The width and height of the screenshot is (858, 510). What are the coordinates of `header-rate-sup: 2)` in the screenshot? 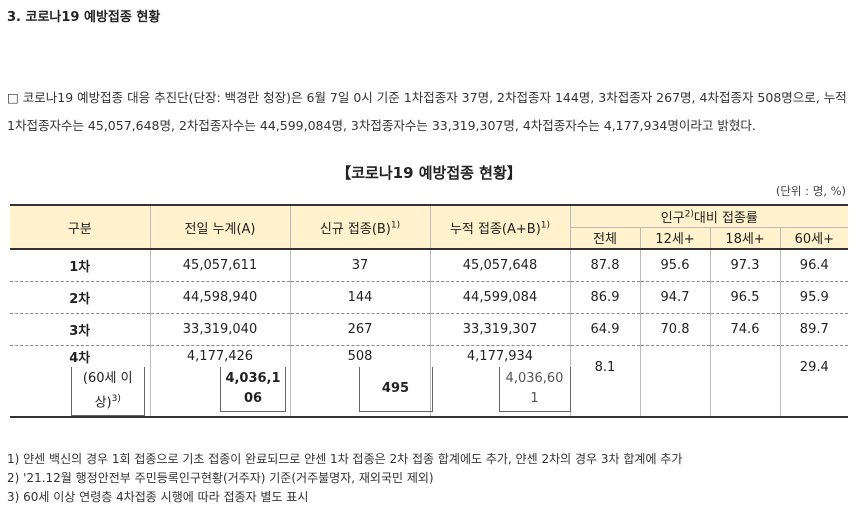 It's located at (689, 214).